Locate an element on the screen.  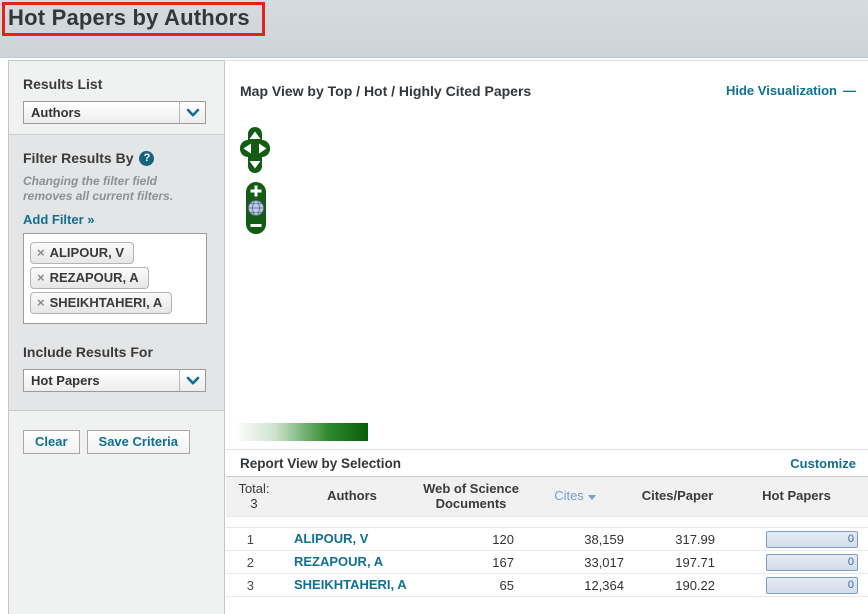
filter-chip-label: REZAPOUR, A is located at coordinates (94, 277).